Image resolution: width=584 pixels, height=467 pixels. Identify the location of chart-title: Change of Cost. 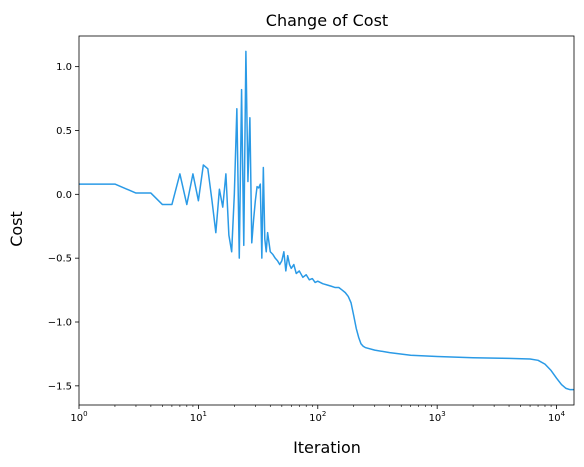
(327, 20).